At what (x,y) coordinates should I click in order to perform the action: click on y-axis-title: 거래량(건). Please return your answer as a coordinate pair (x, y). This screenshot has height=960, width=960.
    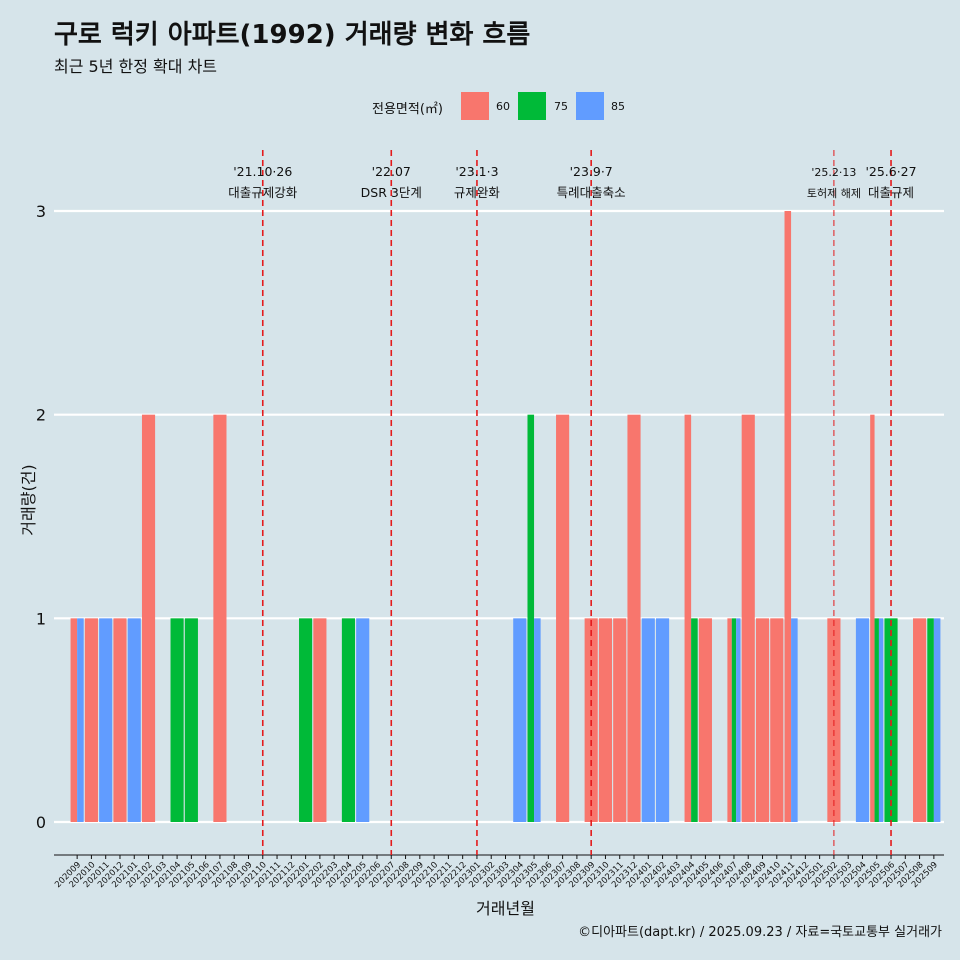
    Looking at the image, I should click on (28, 499).